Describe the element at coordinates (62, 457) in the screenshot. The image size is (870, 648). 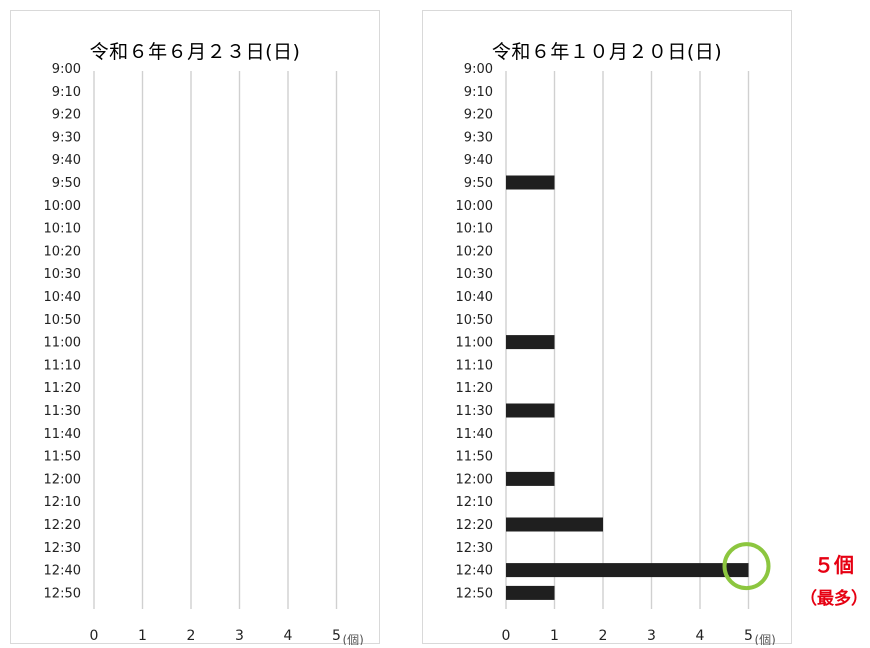
I see `left-y-tick-label: 11:50` at that location.